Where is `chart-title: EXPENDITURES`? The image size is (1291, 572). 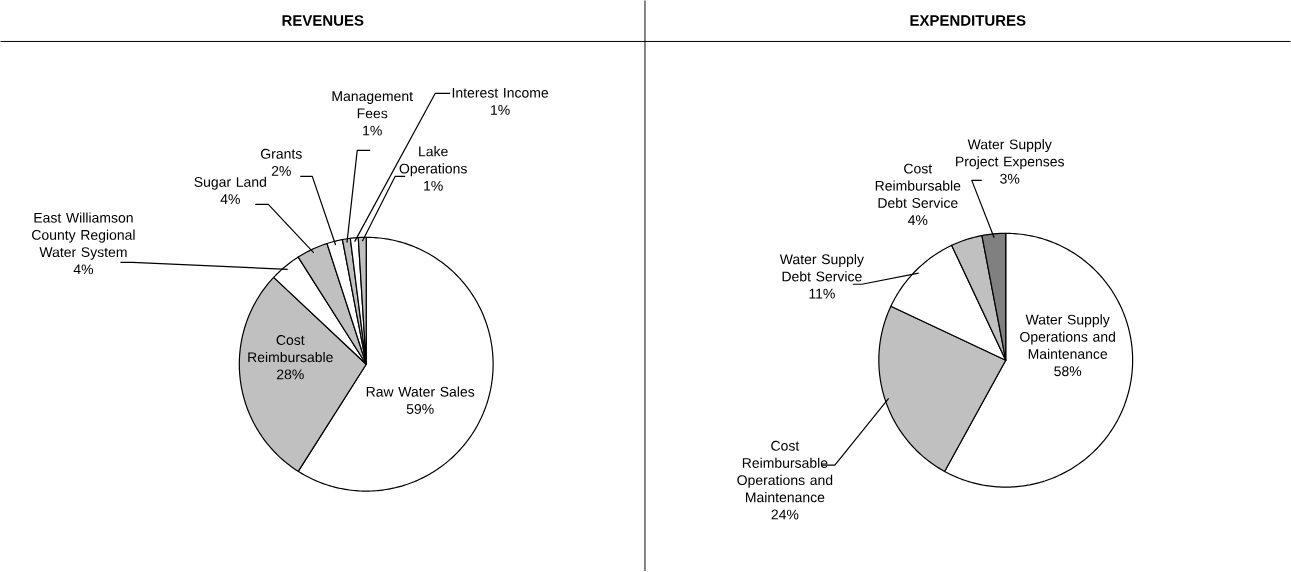
chart-title: EXPENDITURES is located at coordinates (968, 21).